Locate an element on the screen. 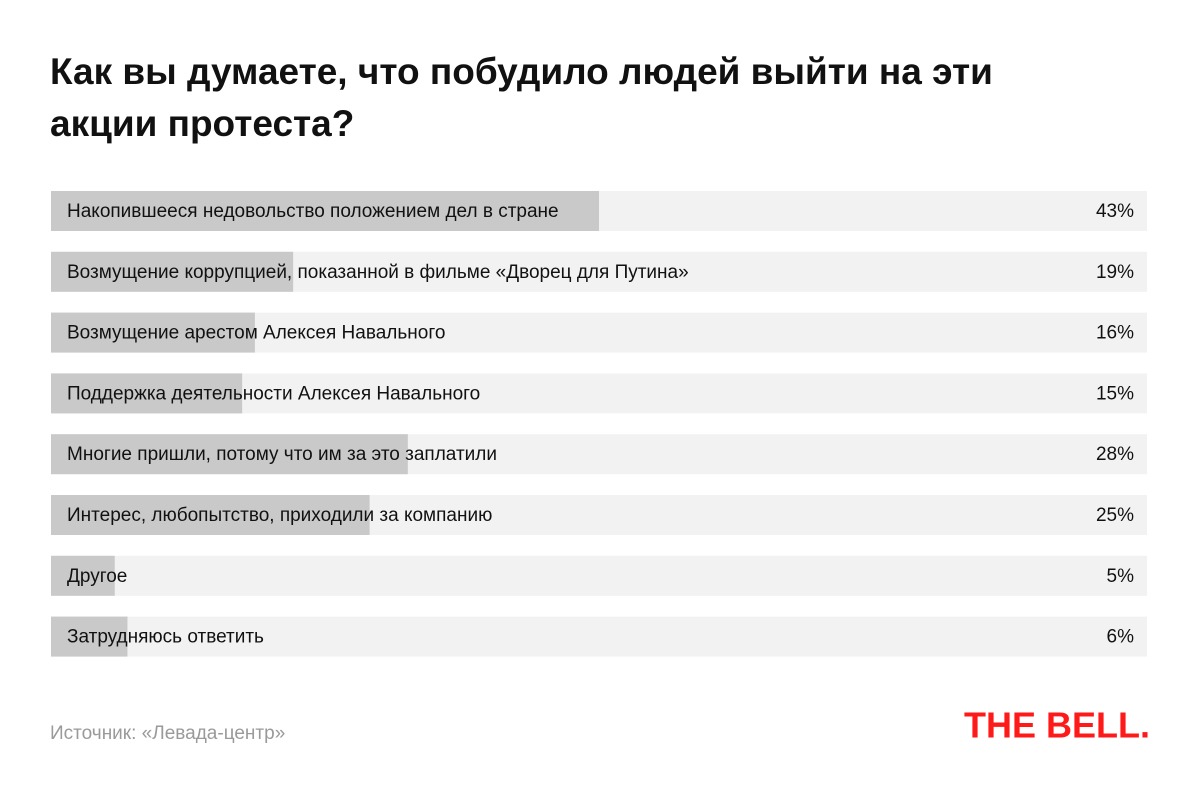 This screenshot has height=798, width=1200. value-label: 19% is located at coordinates (1115, 272).